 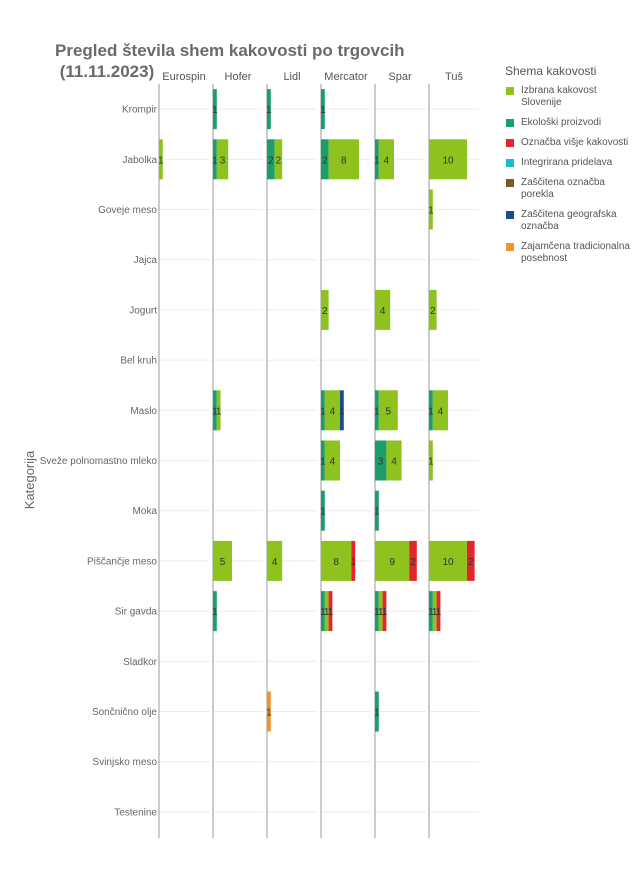 I want to click on bar-label-lidl-soncnicno-olje-zajamcena-tradicionalna-posebnost: 1, so click(x=269, y=713).